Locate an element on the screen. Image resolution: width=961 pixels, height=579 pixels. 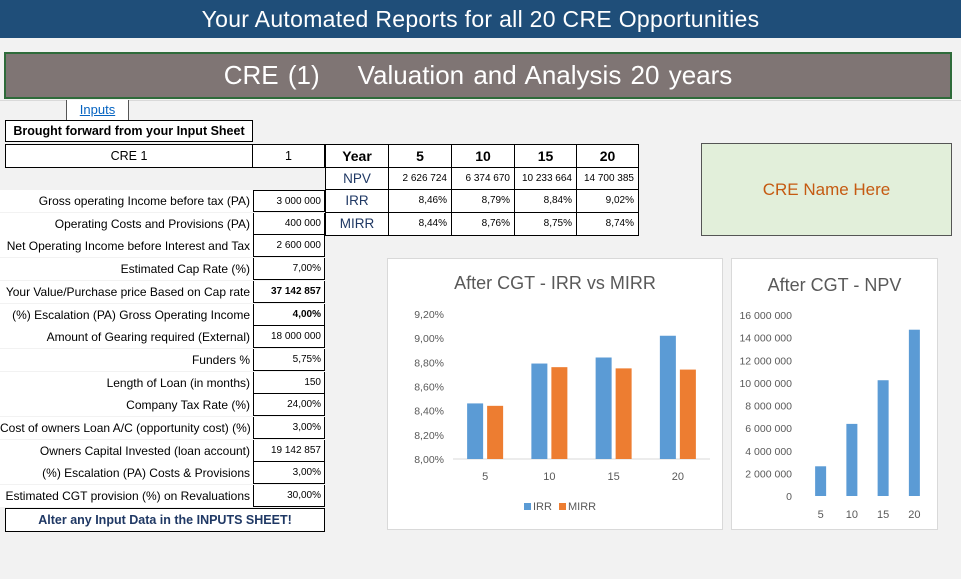
metrics-cell: 2 626 724 is located at coordinates (420, 178).